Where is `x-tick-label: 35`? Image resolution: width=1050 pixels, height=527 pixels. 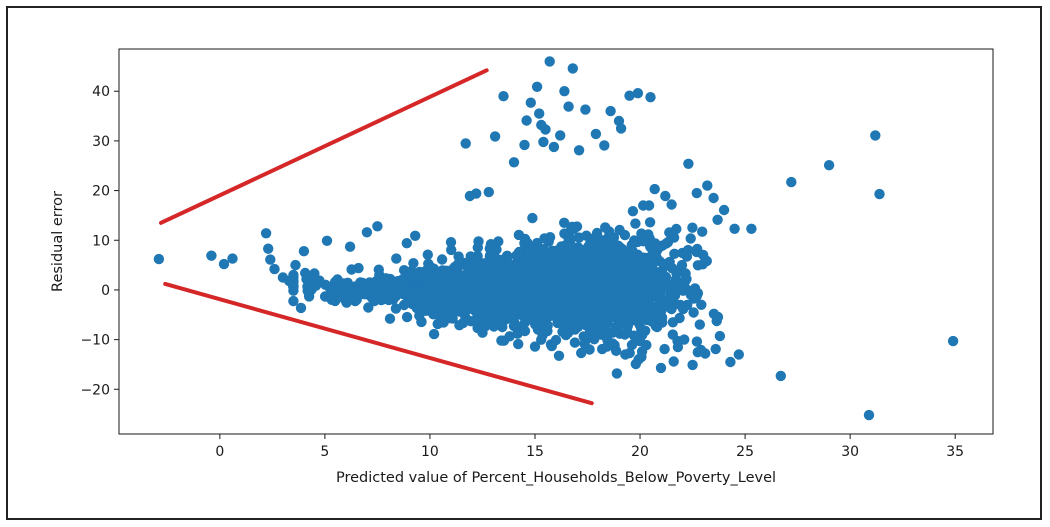
x-tick-label: 35 is located at coordinates (955, 452).